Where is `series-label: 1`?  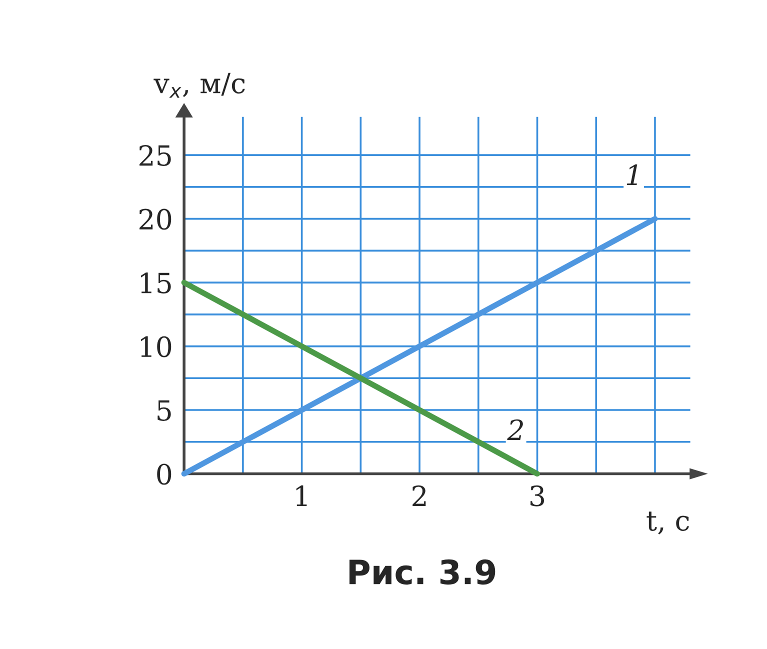 series-label: 1 is located at coordinates (632, 174).